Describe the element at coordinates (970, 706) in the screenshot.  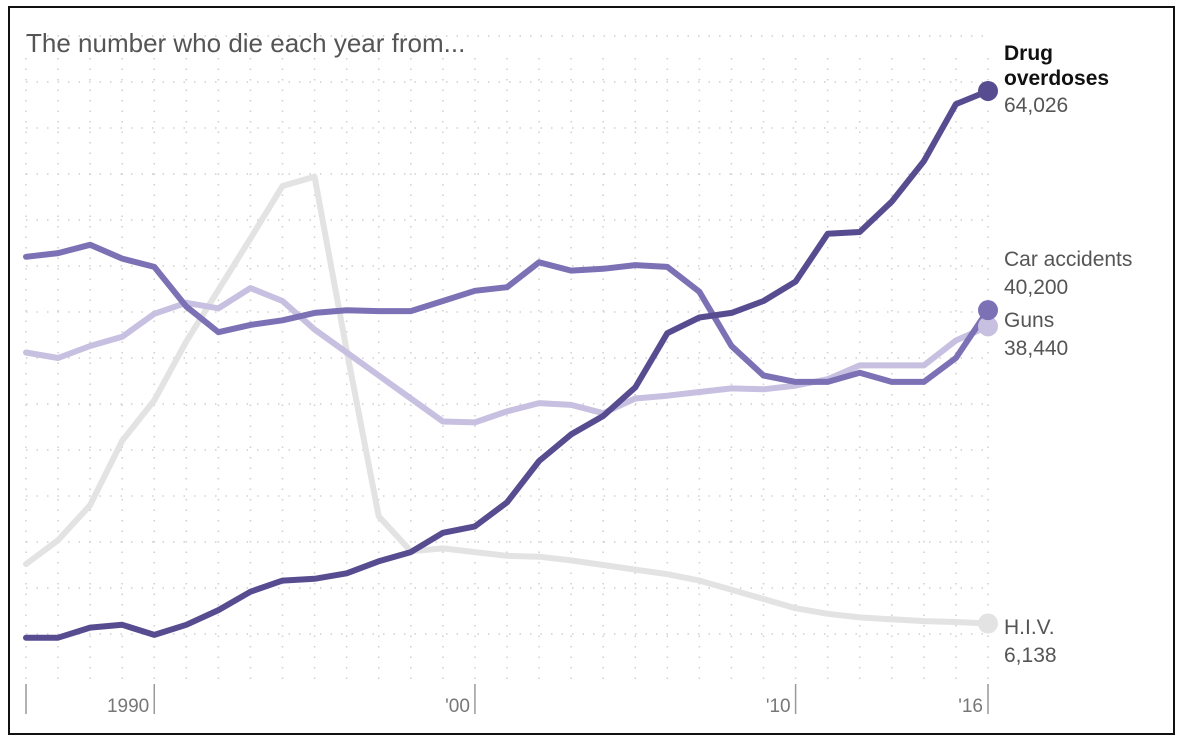
I see `x-tick-label: '16` at that location.